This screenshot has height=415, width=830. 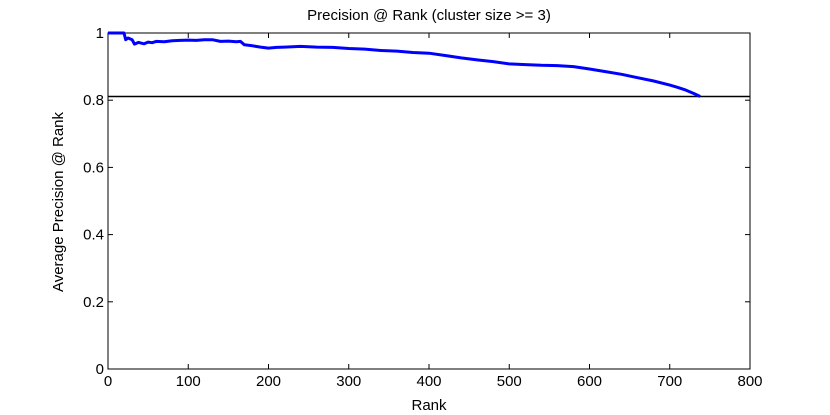 I want to click on x-tick-label: 400, so click(x=428, y=381).